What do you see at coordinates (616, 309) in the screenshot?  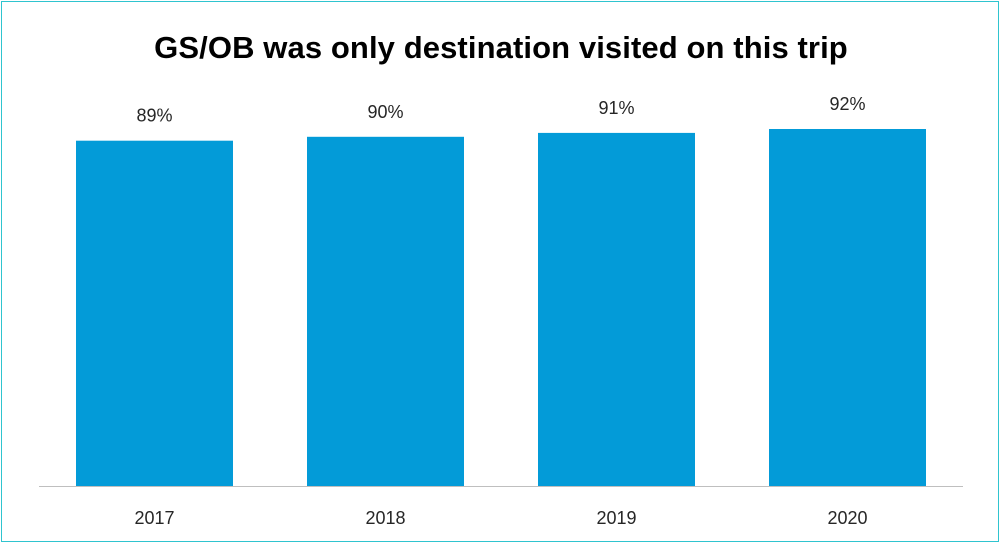 I see `bar-2019` at bounding box center [616, 309].